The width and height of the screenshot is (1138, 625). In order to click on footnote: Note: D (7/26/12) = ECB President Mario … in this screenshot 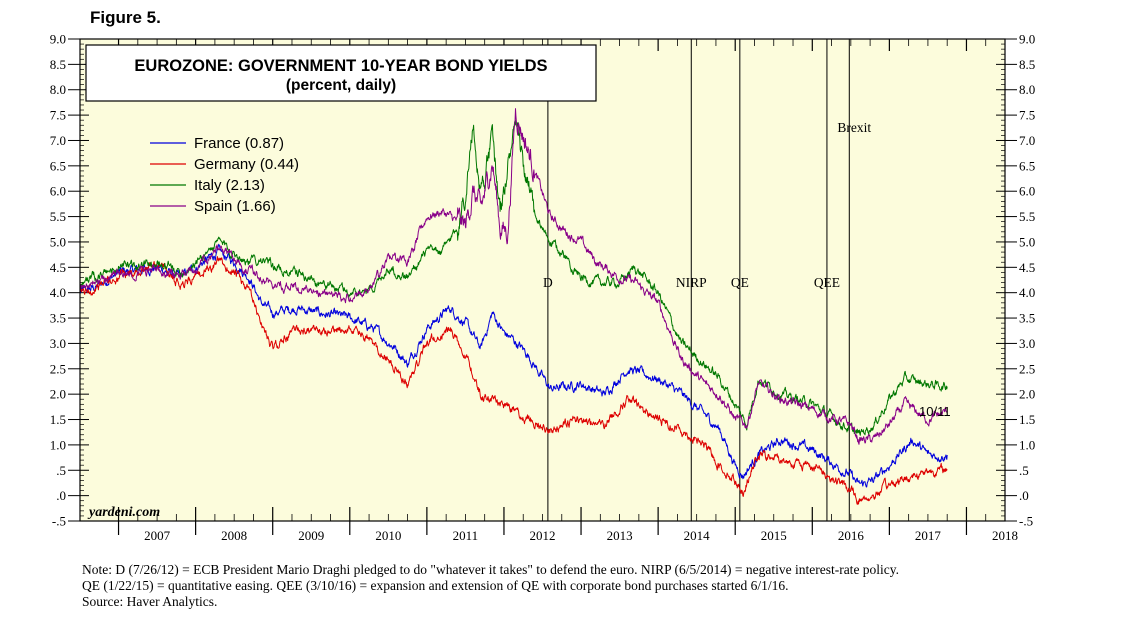, I will do `click(582, 586)`.